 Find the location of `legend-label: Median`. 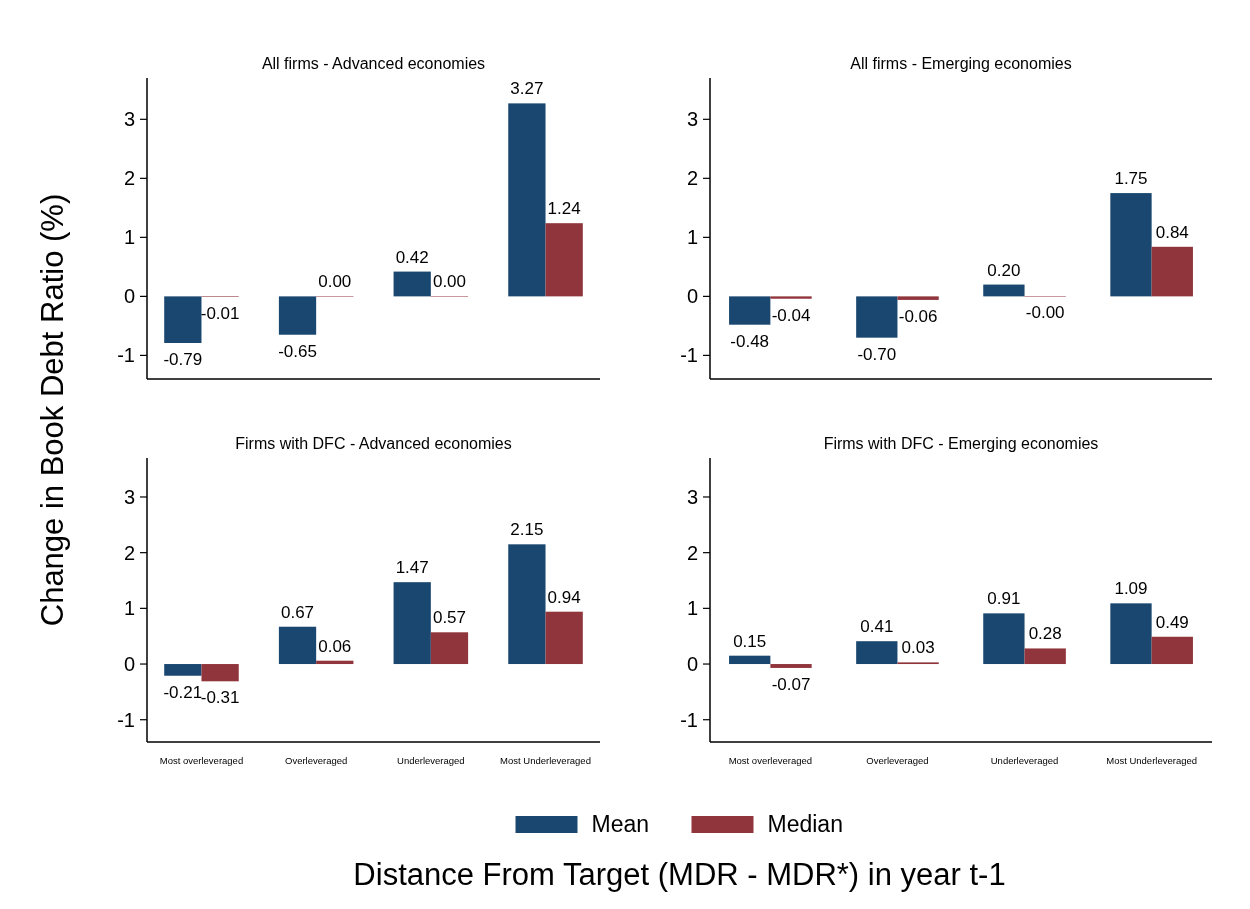

legend-label: Median is located at coordinates (805, 824).